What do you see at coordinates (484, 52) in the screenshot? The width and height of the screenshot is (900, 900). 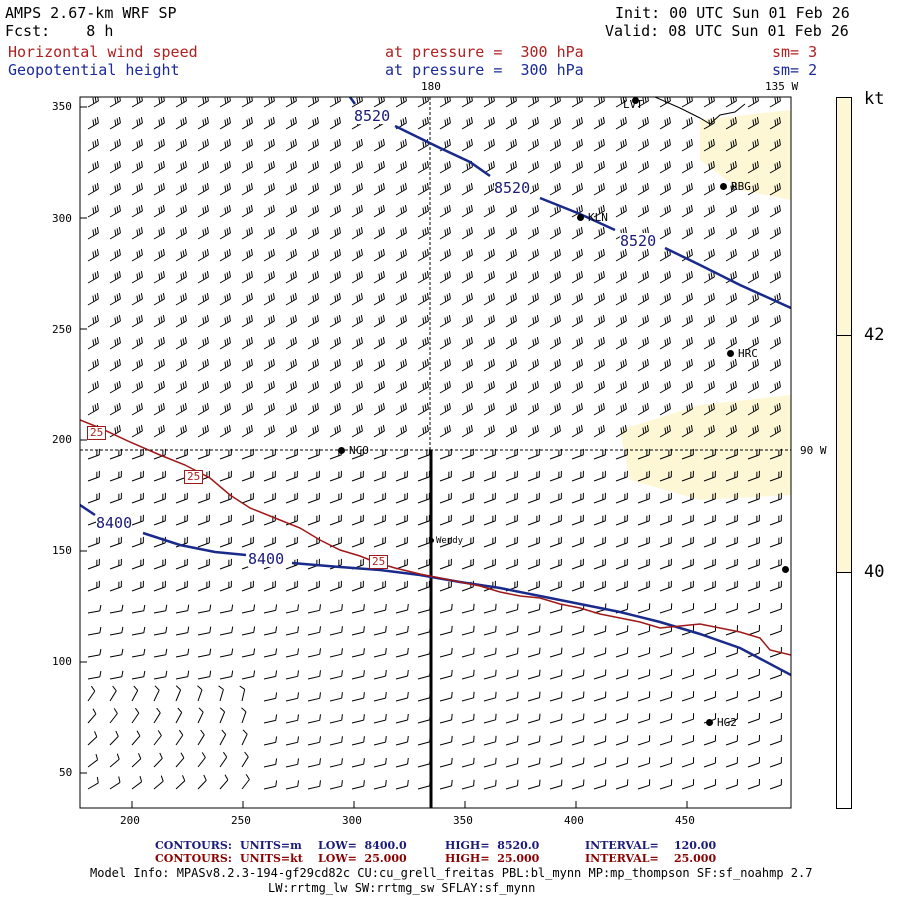 I see `field1-level: at pressure = 300 hPa` at bounding box center [484, 52].